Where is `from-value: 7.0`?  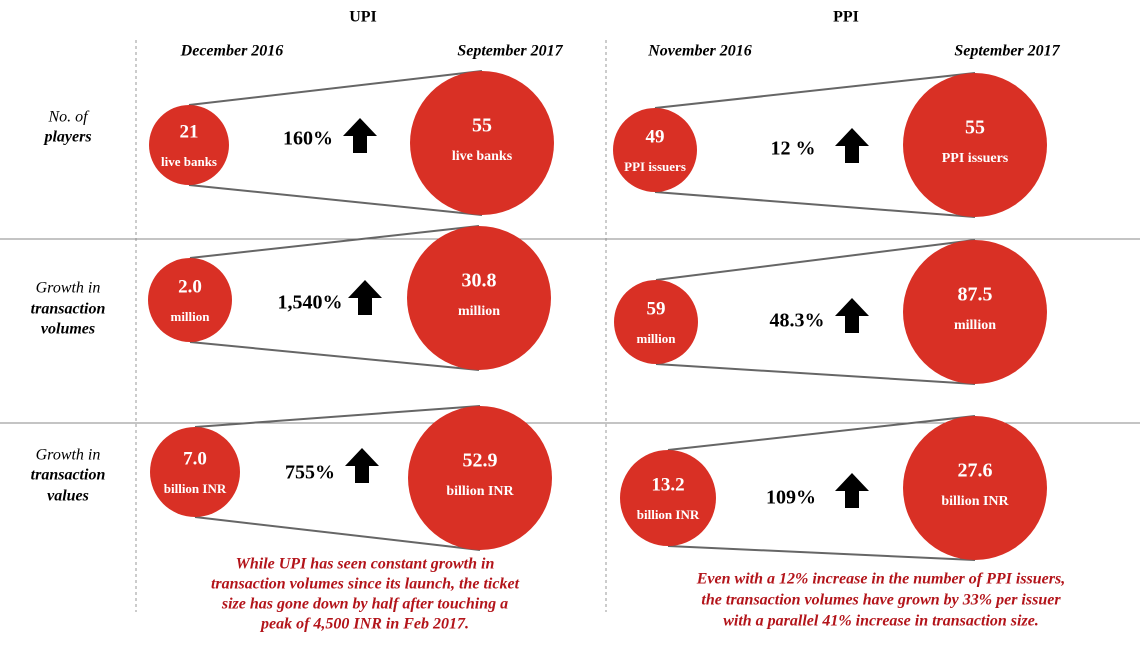 from-value: 7.0 is located at coordinates (195, 458).